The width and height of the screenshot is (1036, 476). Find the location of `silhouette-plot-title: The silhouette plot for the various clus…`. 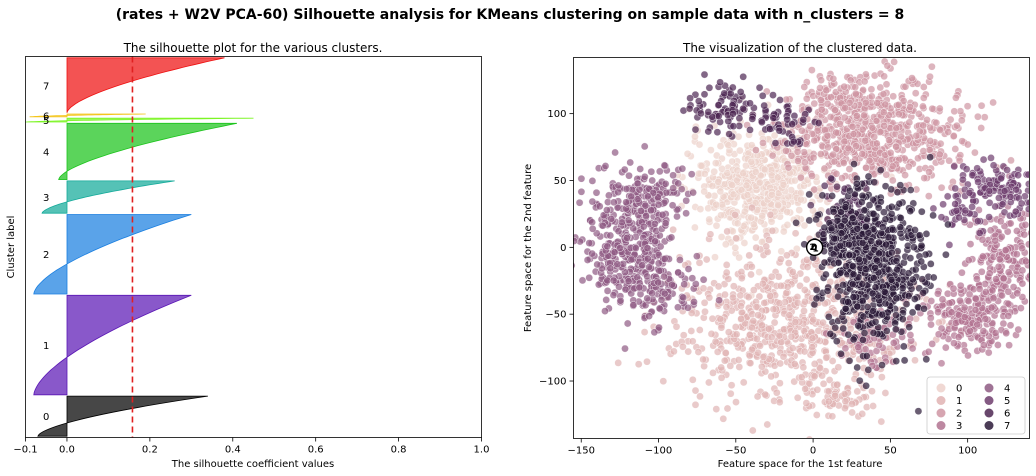

silhouette-plot-title: The silhouette plot for the various clus… is located at coordinates (253, 48).